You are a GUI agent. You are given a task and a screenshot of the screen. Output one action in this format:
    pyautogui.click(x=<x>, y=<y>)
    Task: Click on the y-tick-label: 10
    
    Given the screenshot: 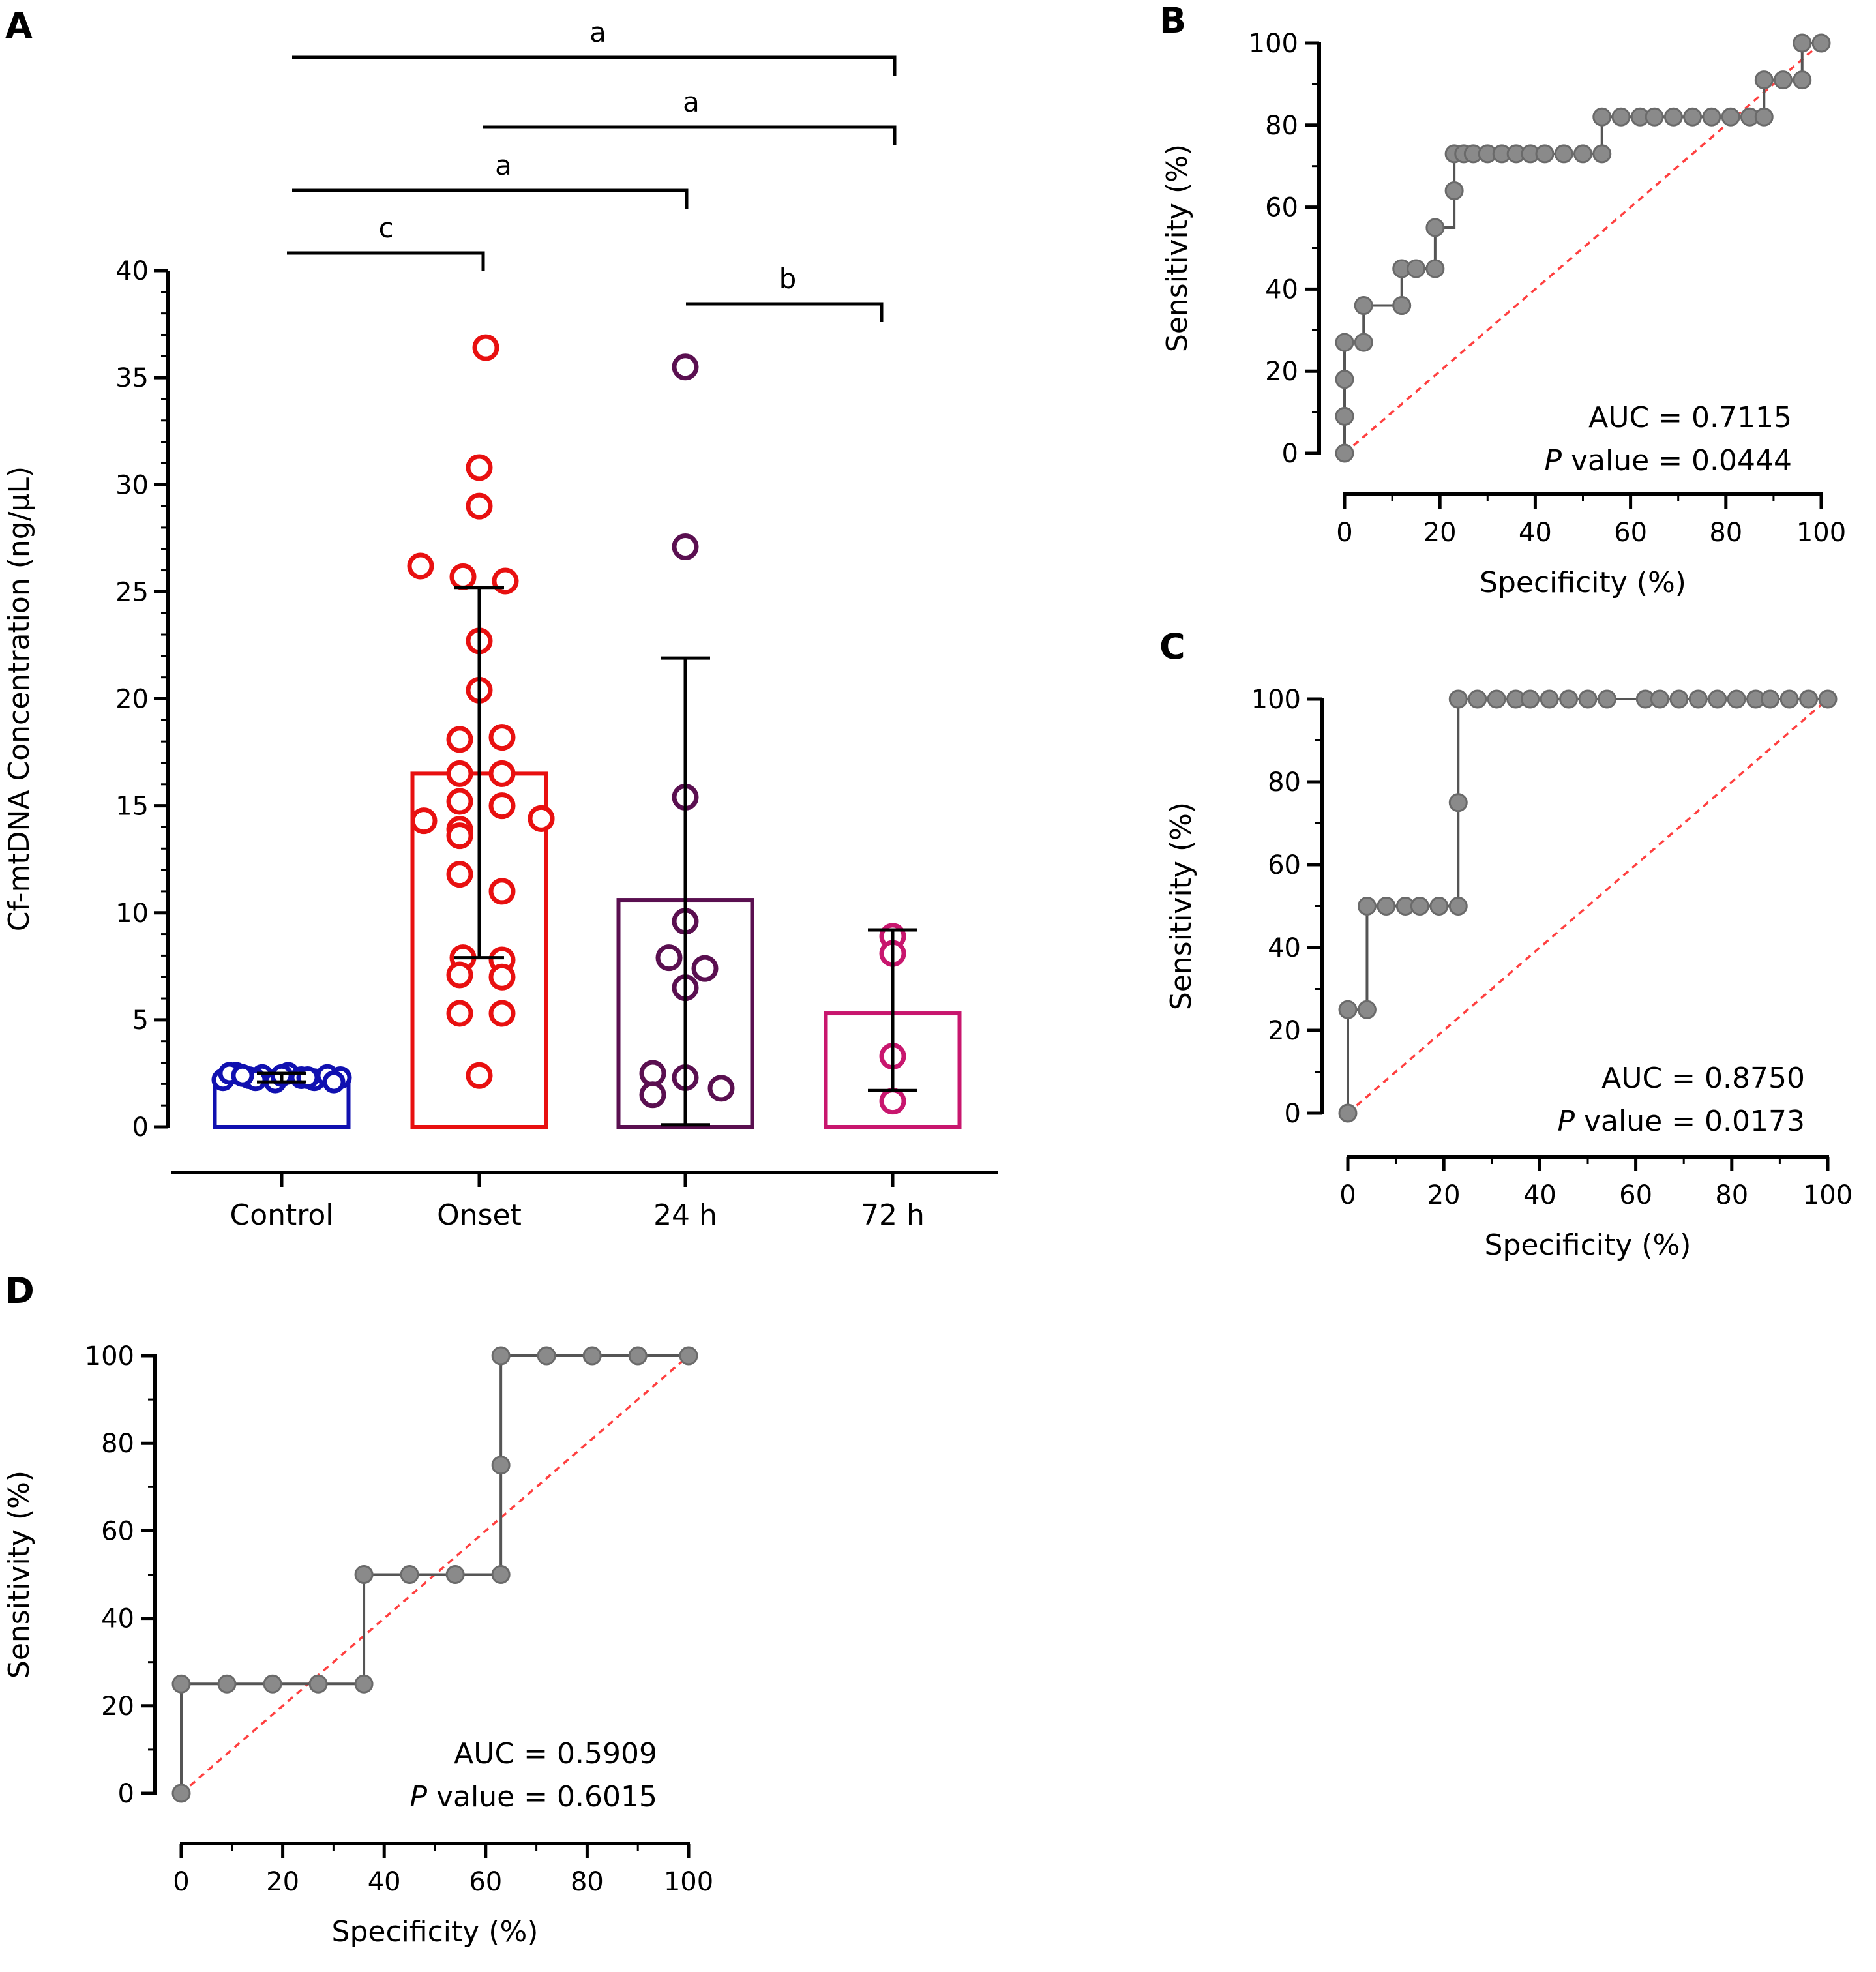 What is the action you would take?
    pyautogui.click(x=132, y=914)
    